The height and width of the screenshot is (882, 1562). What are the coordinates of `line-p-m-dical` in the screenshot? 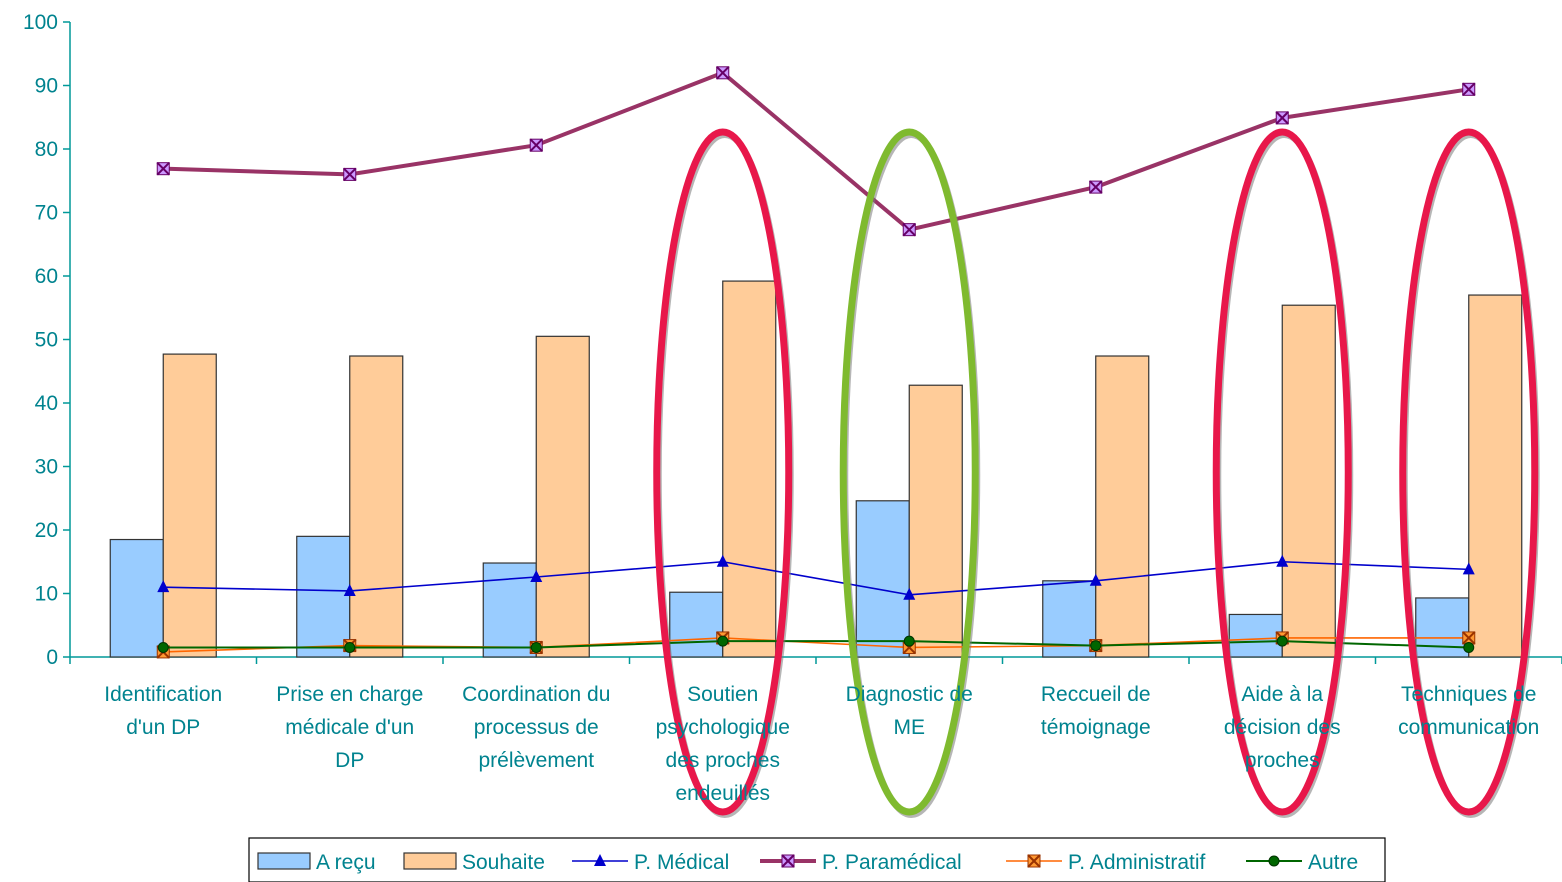 It's located at (816, 578).